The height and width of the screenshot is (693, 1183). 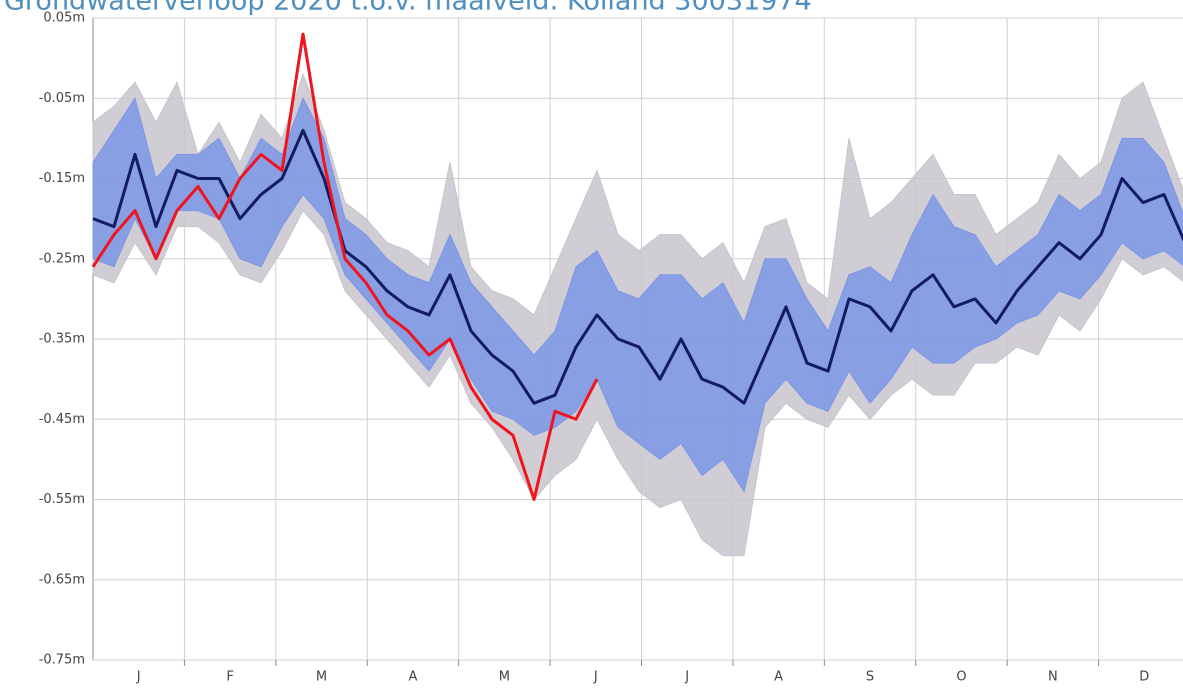 What do you see at coordinates (62, 579) in the screenshot?
I see `y-tick-label: -0.65m` at bounding box center [62, 579].